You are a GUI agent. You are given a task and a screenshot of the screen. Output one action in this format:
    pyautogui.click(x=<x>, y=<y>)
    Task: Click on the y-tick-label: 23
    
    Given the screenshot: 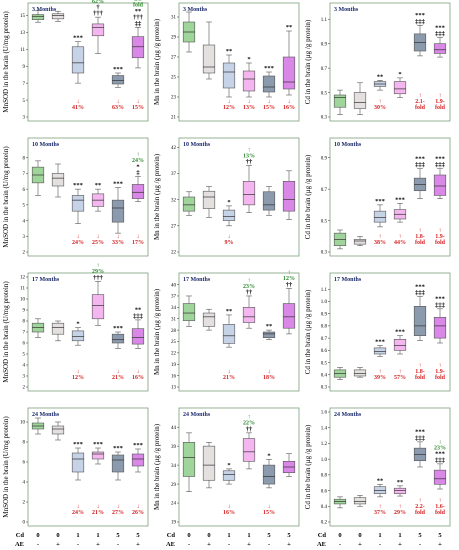 What is the action you would take?
    pyautogui.click(x=174, y=98)
    